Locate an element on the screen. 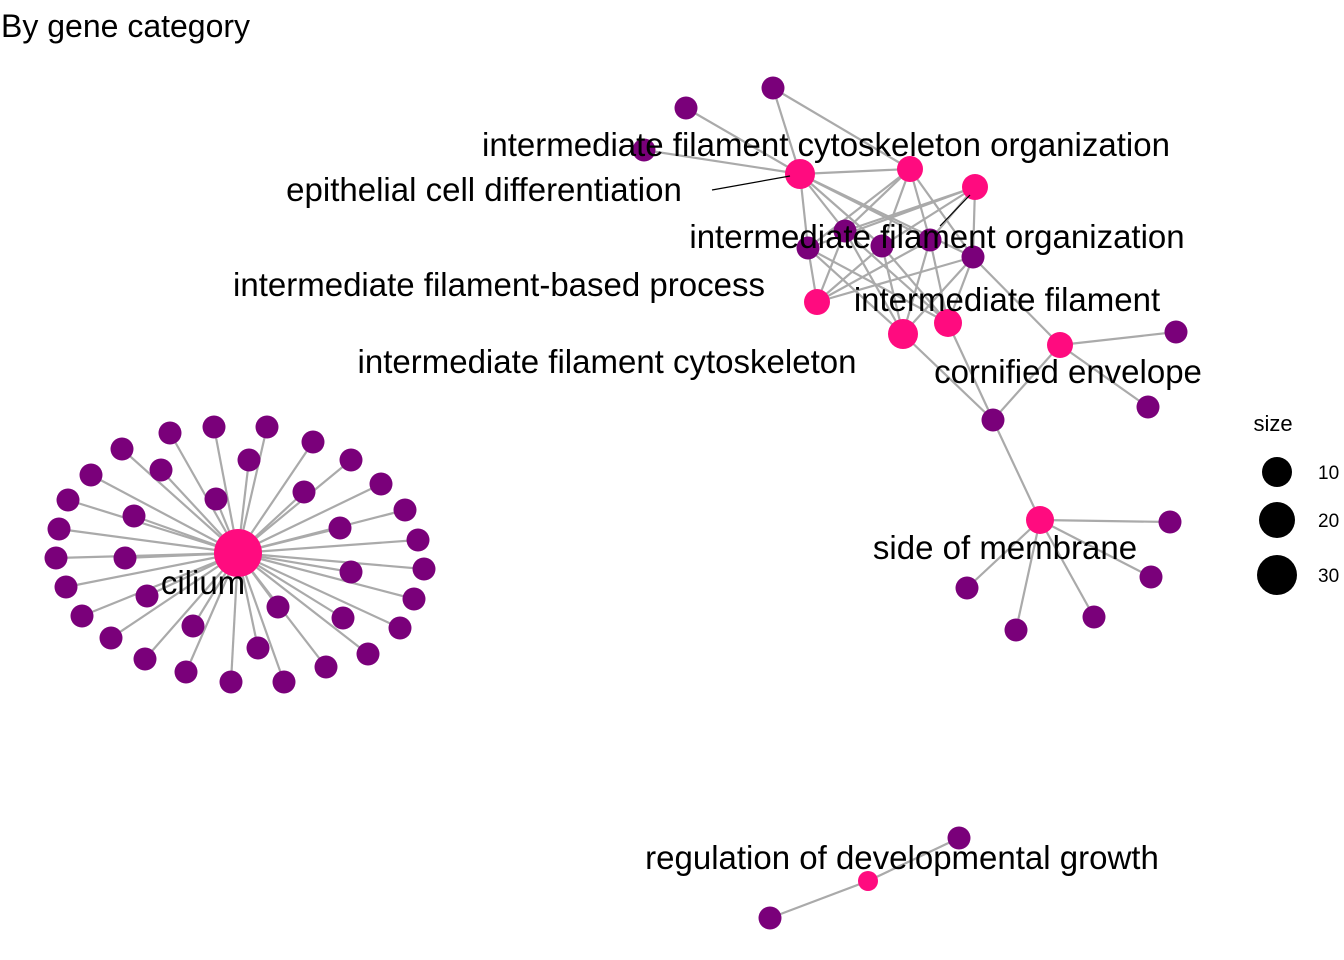 This screenshot has width=1344, height=960. legend-size-label: 10 is located at coordinates (1328, 473).